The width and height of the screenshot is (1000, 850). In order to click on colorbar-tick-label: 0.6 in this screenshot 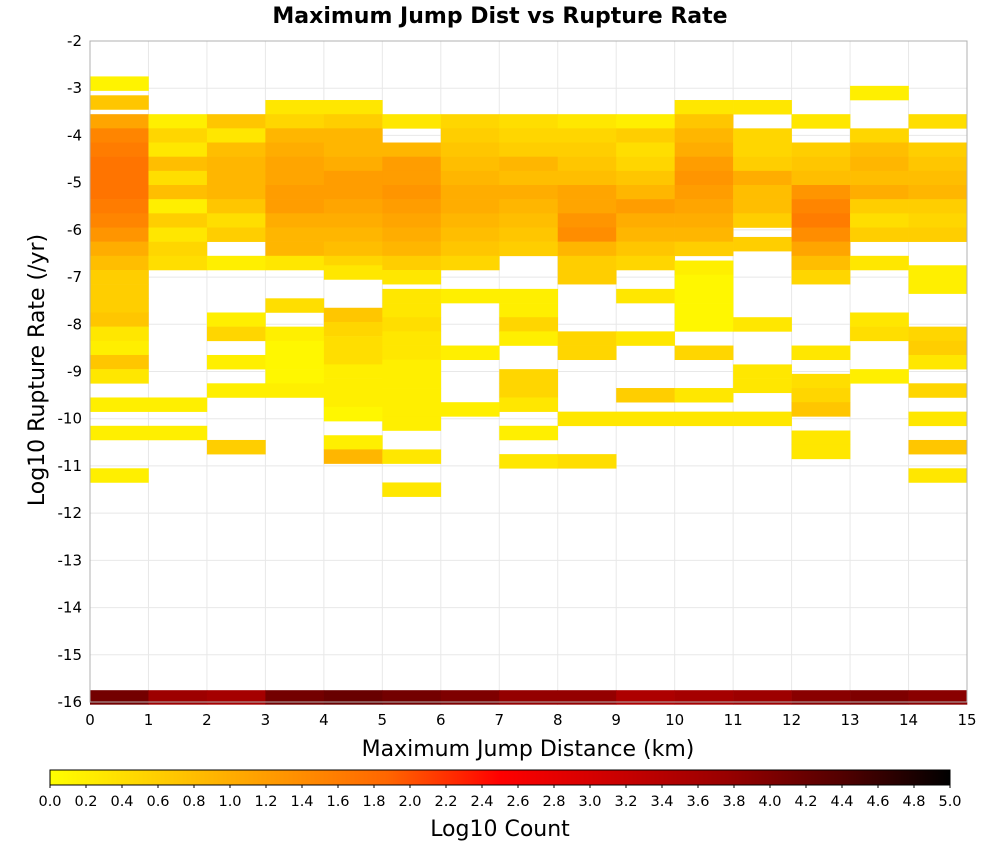, I will do `click(157, 802)`.